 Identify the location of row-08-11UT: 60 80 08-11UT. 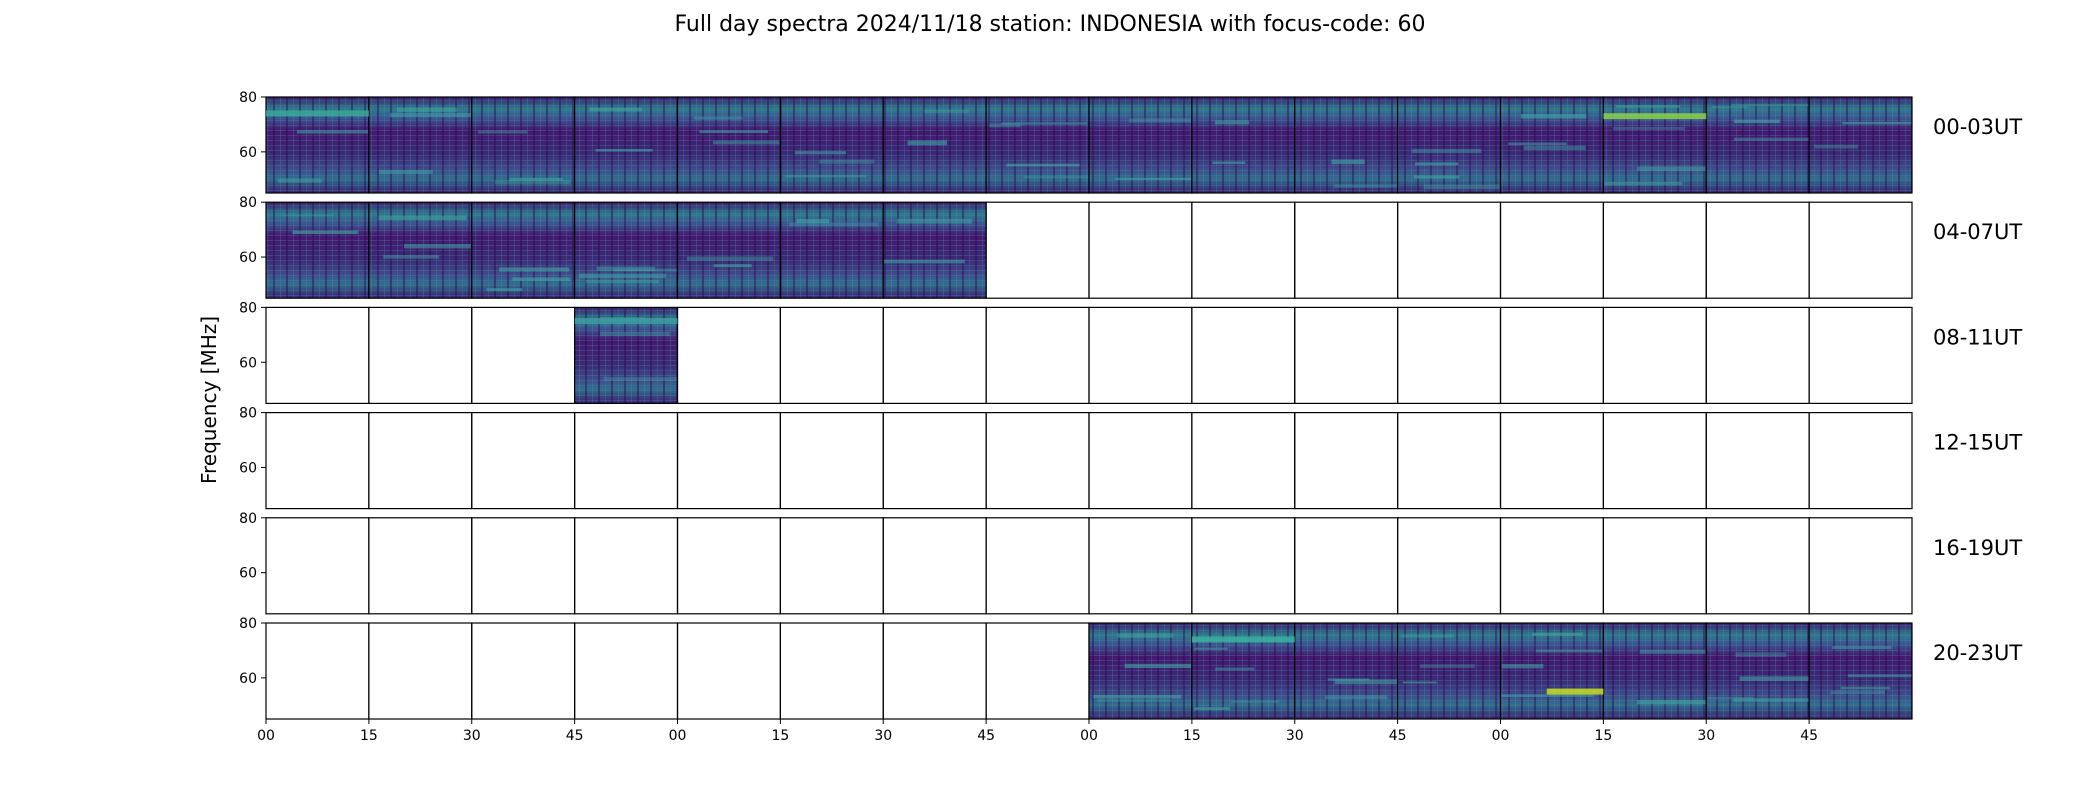
(1130, 352).